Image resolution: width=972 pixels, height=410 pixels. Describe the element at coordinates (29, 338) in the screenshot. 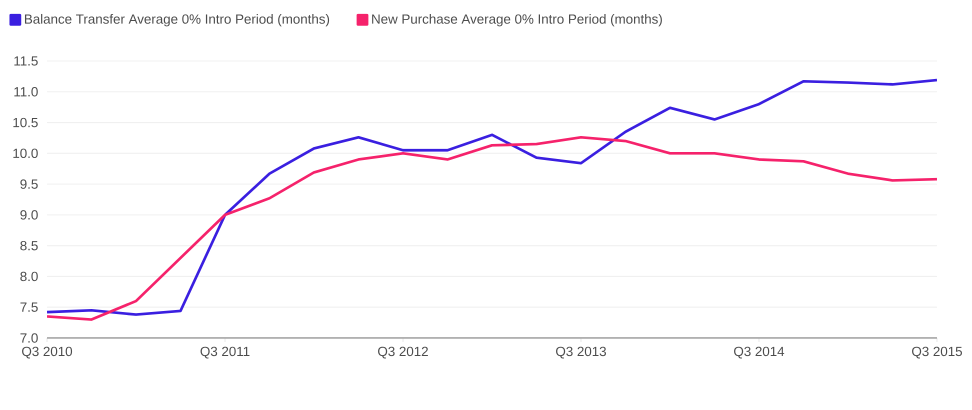

I see `y-tick-label: 7.0` at that location.